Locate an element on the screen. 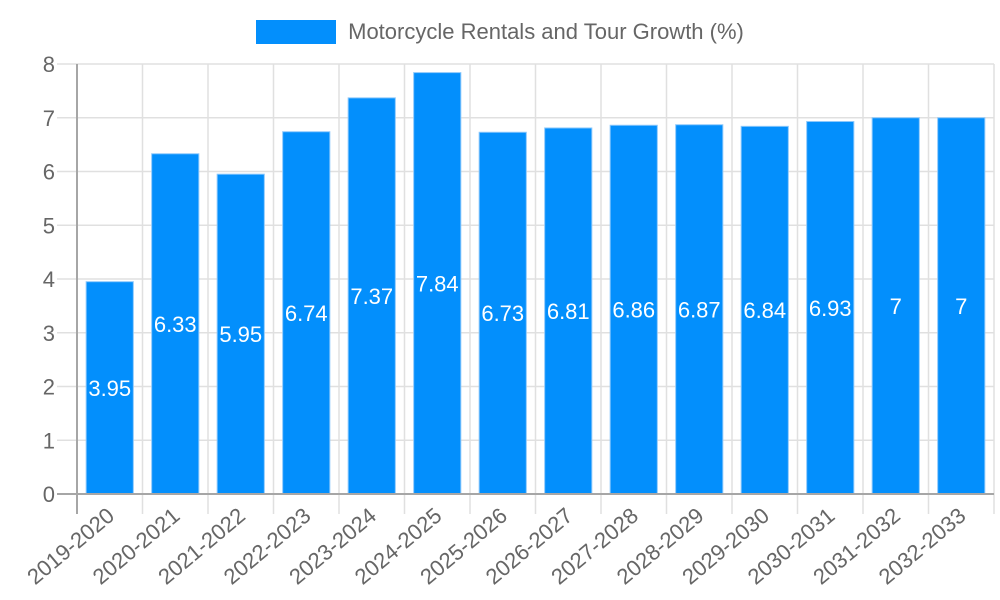 This screenshot has width=1000, height=600. bar-value-label: 6.87 is located at coordinates (699, 309).